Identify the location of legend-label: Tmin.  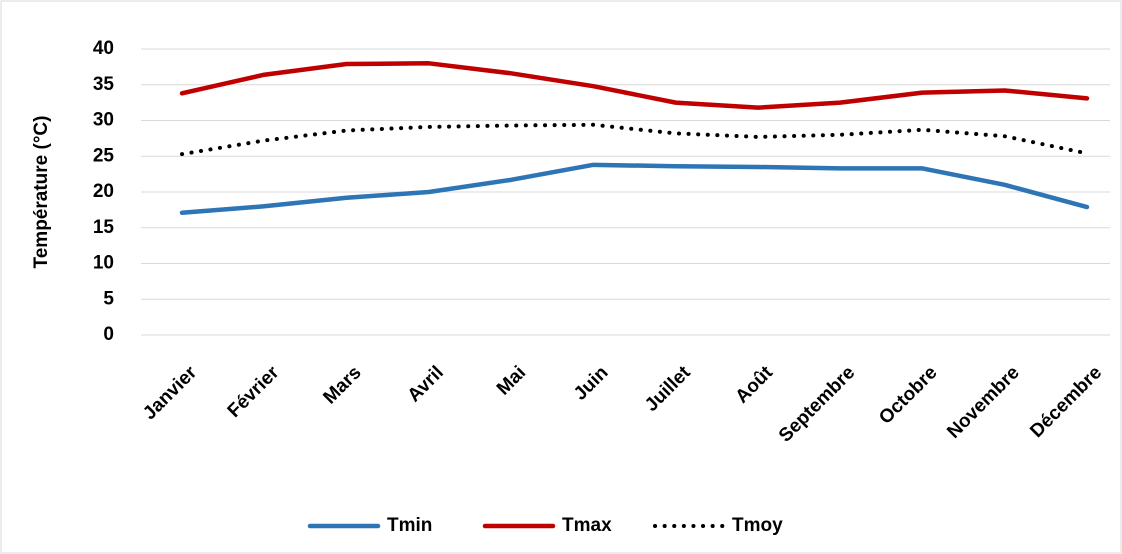
(409, 525).